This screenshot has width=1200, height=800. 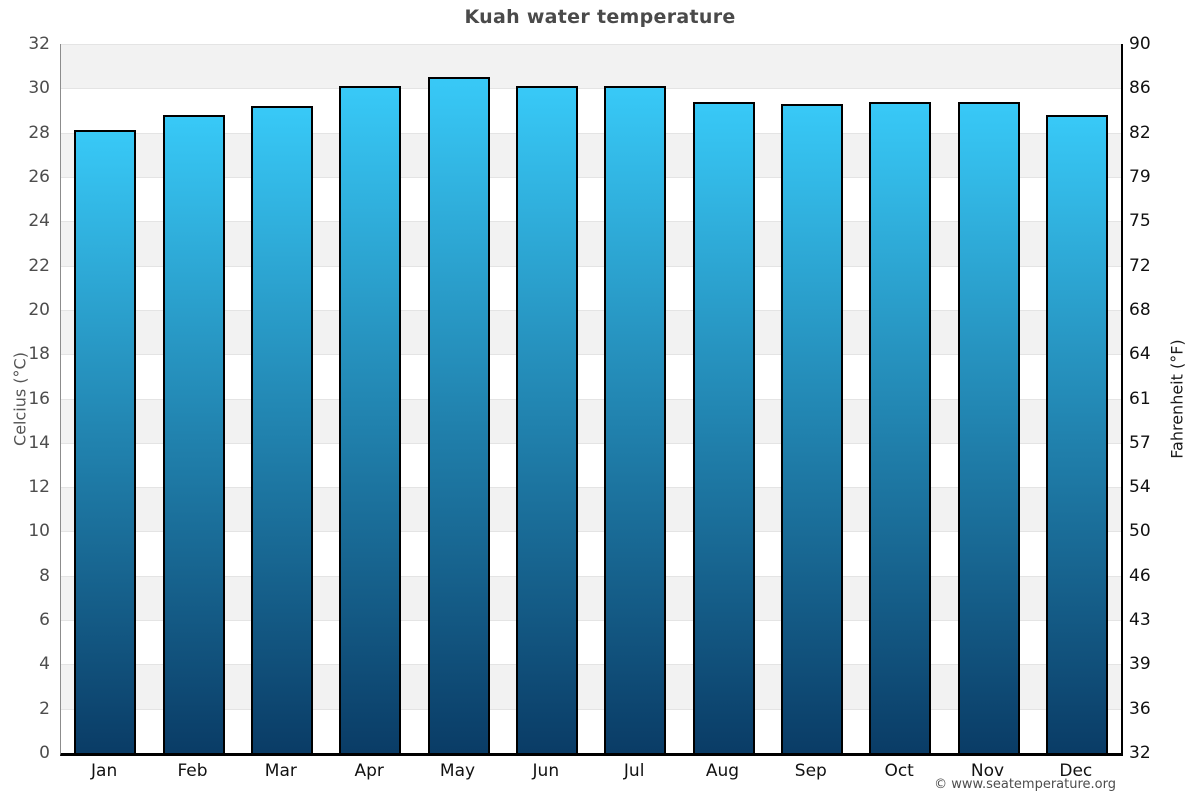 What do you see at coordinates (722, 771) in the screenshot?
I see `x-tick-month: Aug` at bounding box center [722, 771].